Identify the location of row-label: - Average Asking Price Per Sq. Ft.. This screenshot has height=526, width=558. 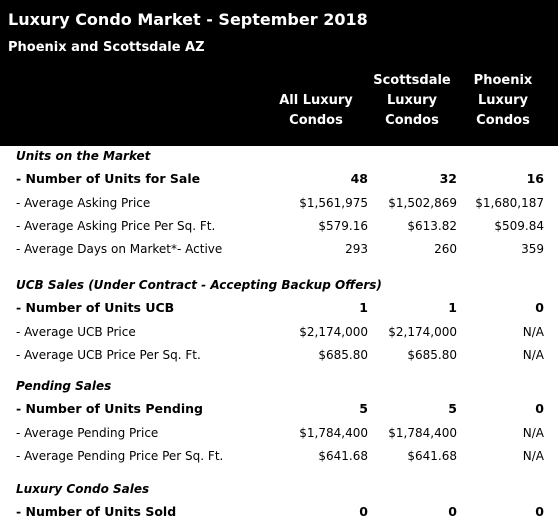
(116, 225).